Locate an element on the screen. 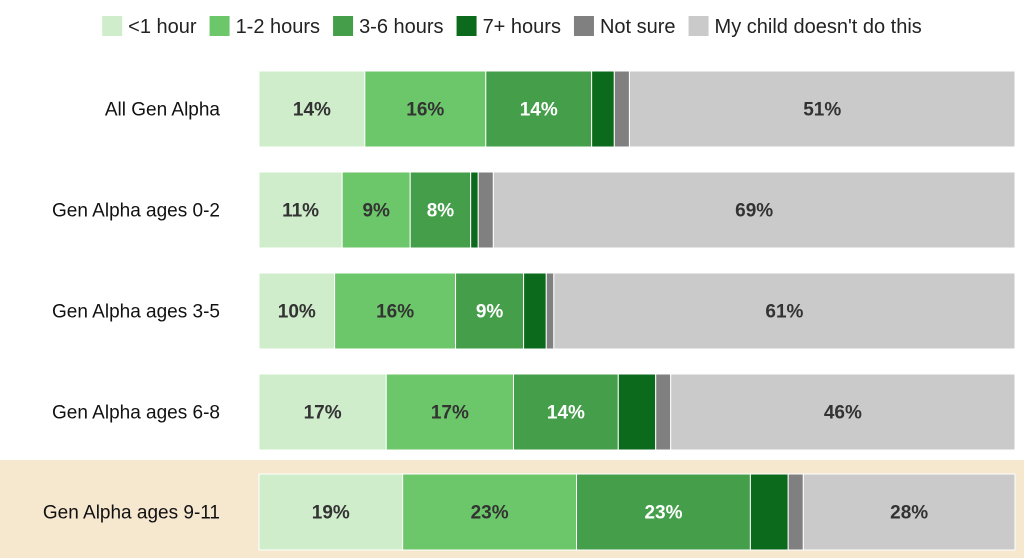 Image resolution: width=1024 pixels, height=558 pixels. bar-gen-alpha-ages-0-2-3-6-hours is located at coordinates (440, 210).